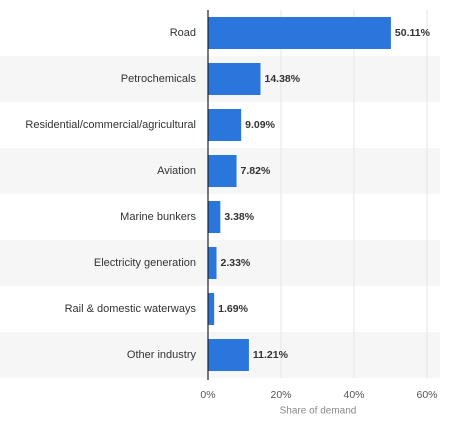 This screenshot has height=423, width=450. Describe the element at coordinates (353, 395) in the screenshot. I see `x-tick-label: 40%` at that location.